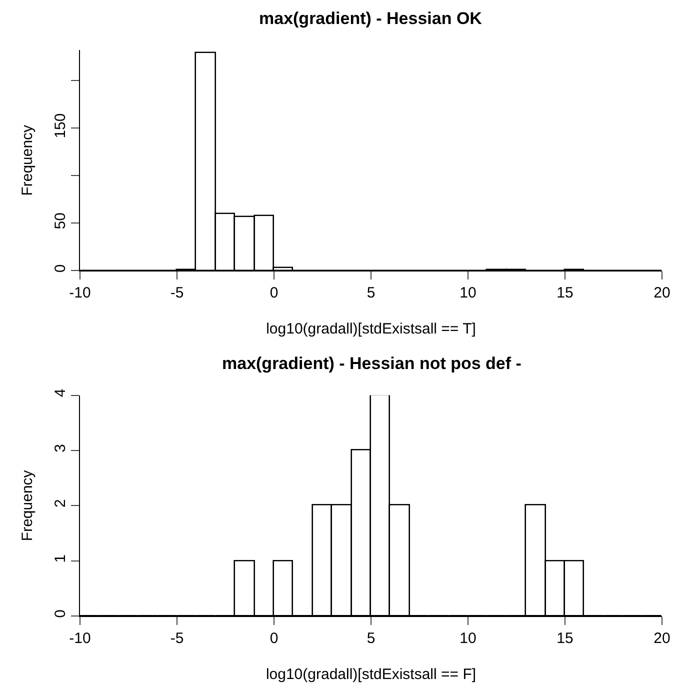 The image size is (682, 692). What do you see at coordinates (371, 18) in the screenshot?
I see `chart-title: max(gradient) - Hessian OK` at bounding box center [371, 18].